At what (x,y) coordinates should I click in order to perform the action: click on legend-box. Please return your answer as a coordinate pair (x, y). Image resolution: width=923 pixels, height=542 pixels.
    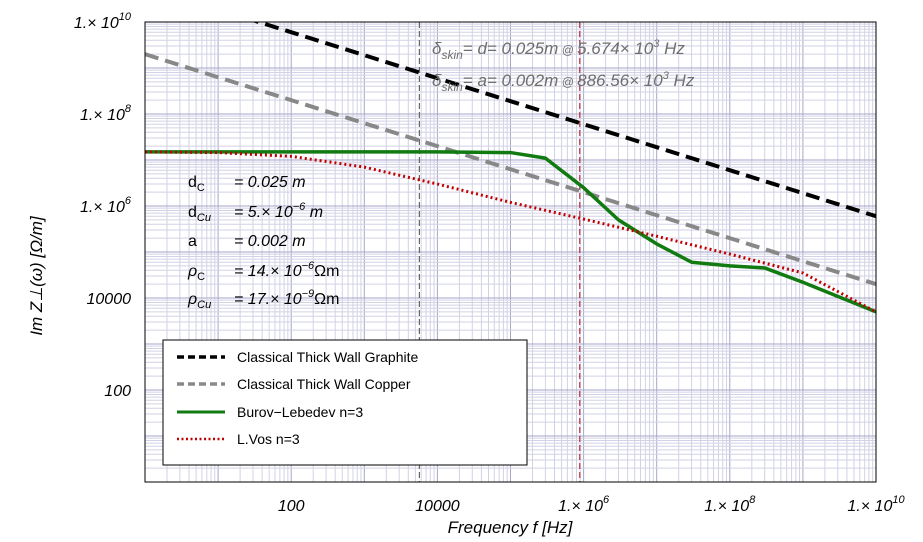
    Looking at the image, I should click on (345, 402).